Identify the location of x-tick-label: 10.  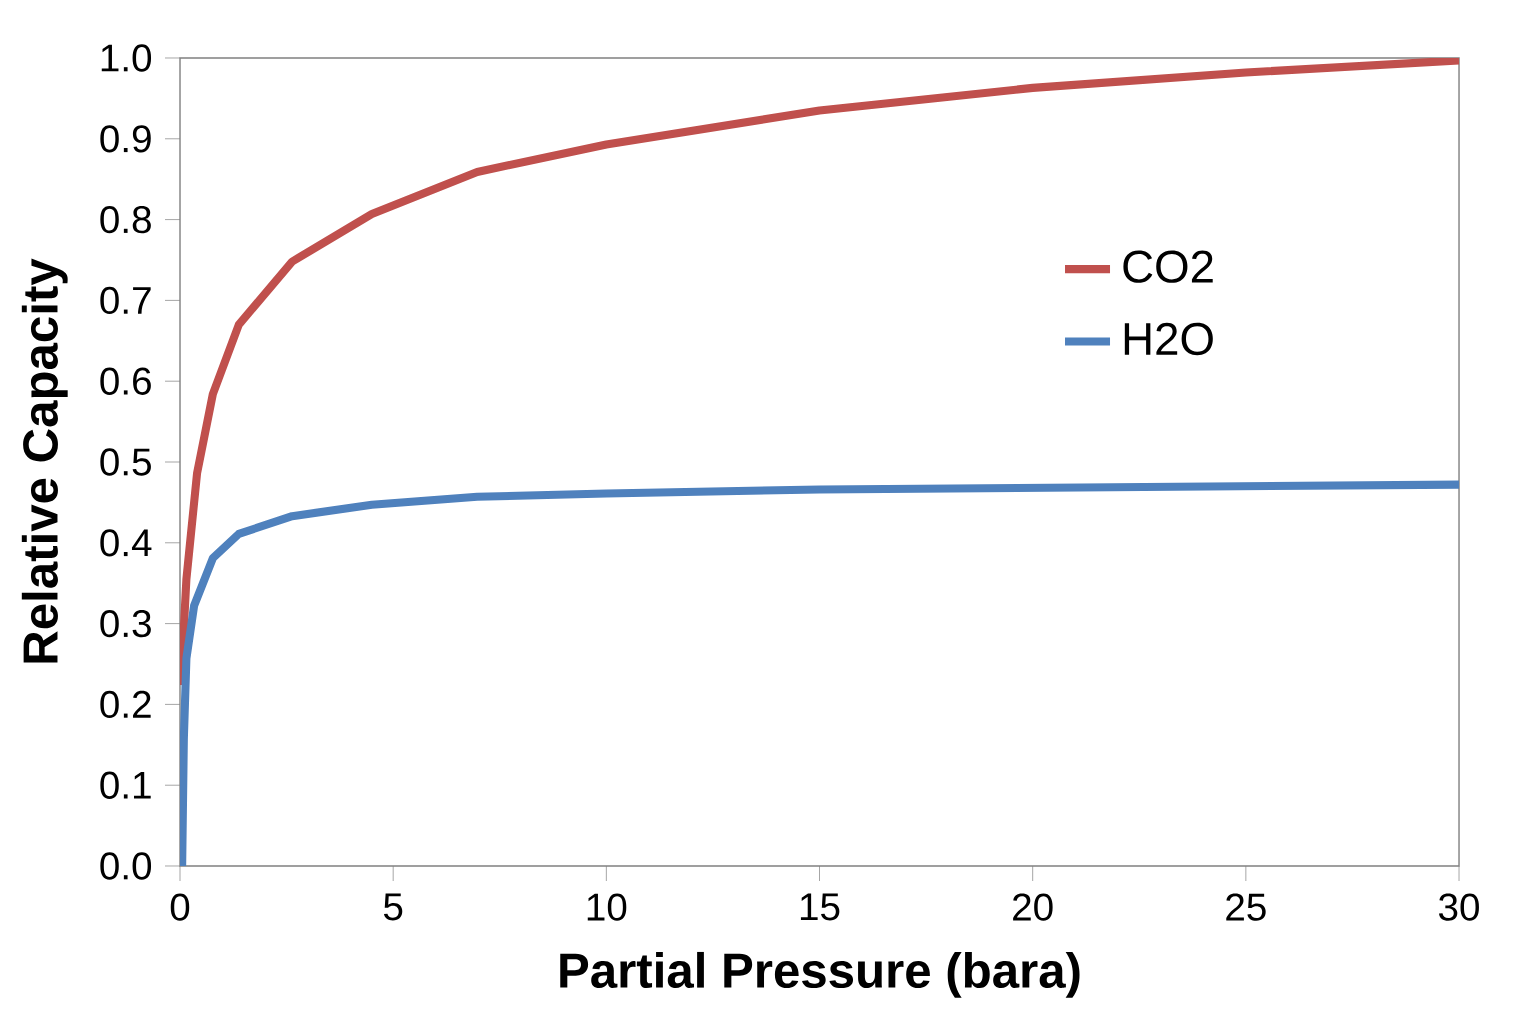
(607, 907).